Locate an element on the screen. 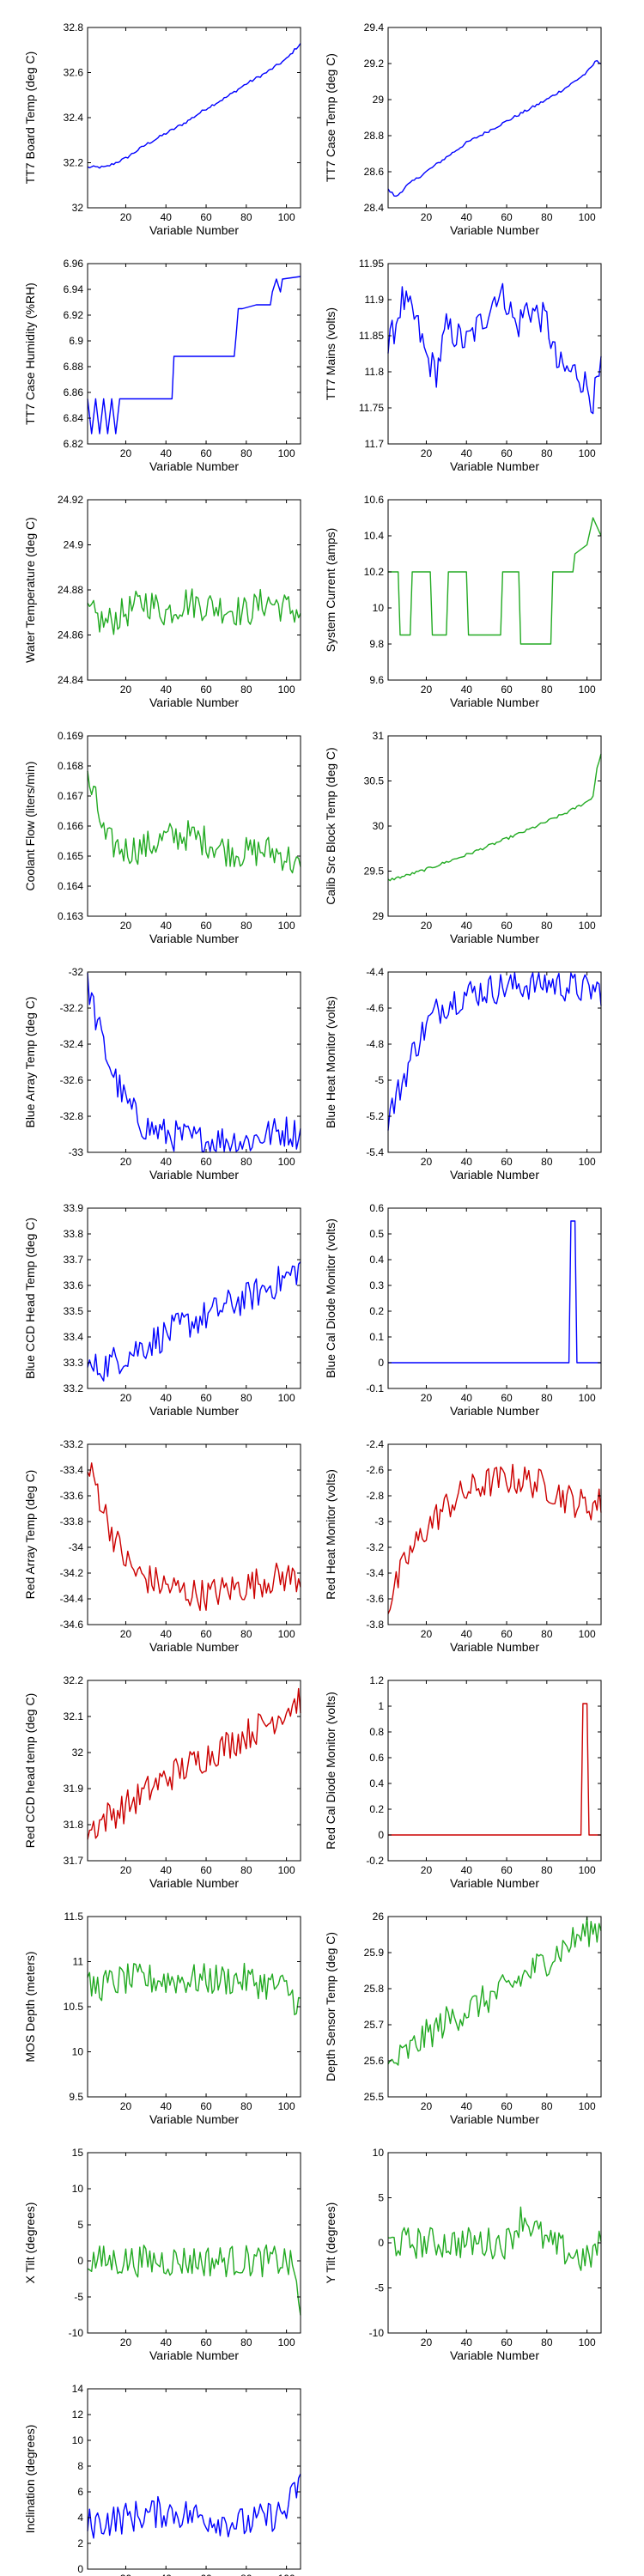  y-tick-label: 11.95 is located at coordinates (371, 264).